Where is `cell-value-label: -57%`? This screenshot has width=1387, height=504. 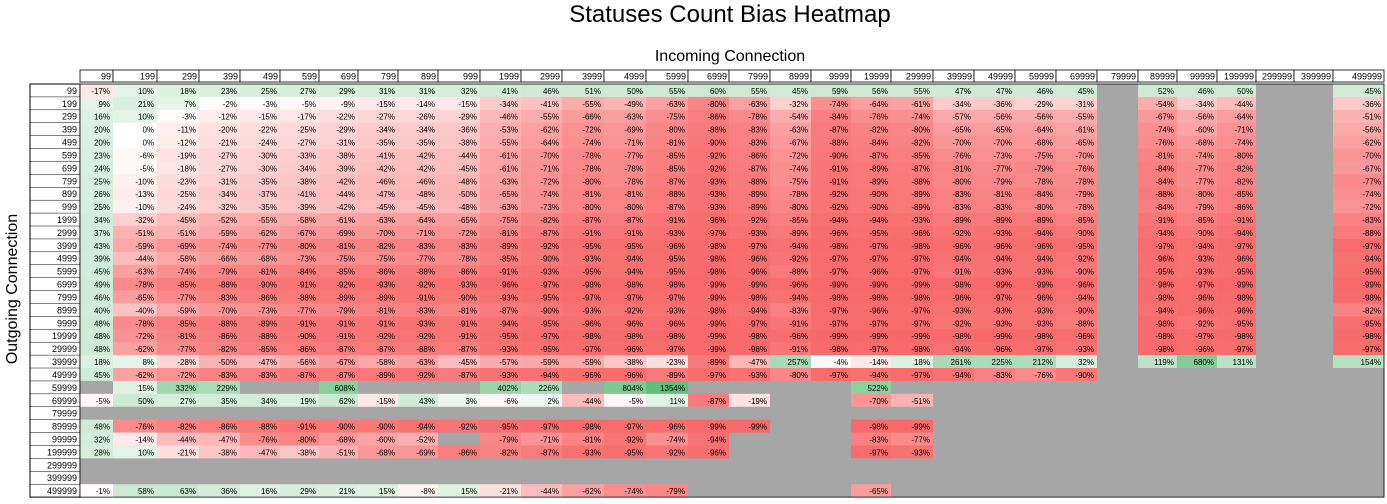
cell-value-label: -57% is located at coordinates (961, 117).